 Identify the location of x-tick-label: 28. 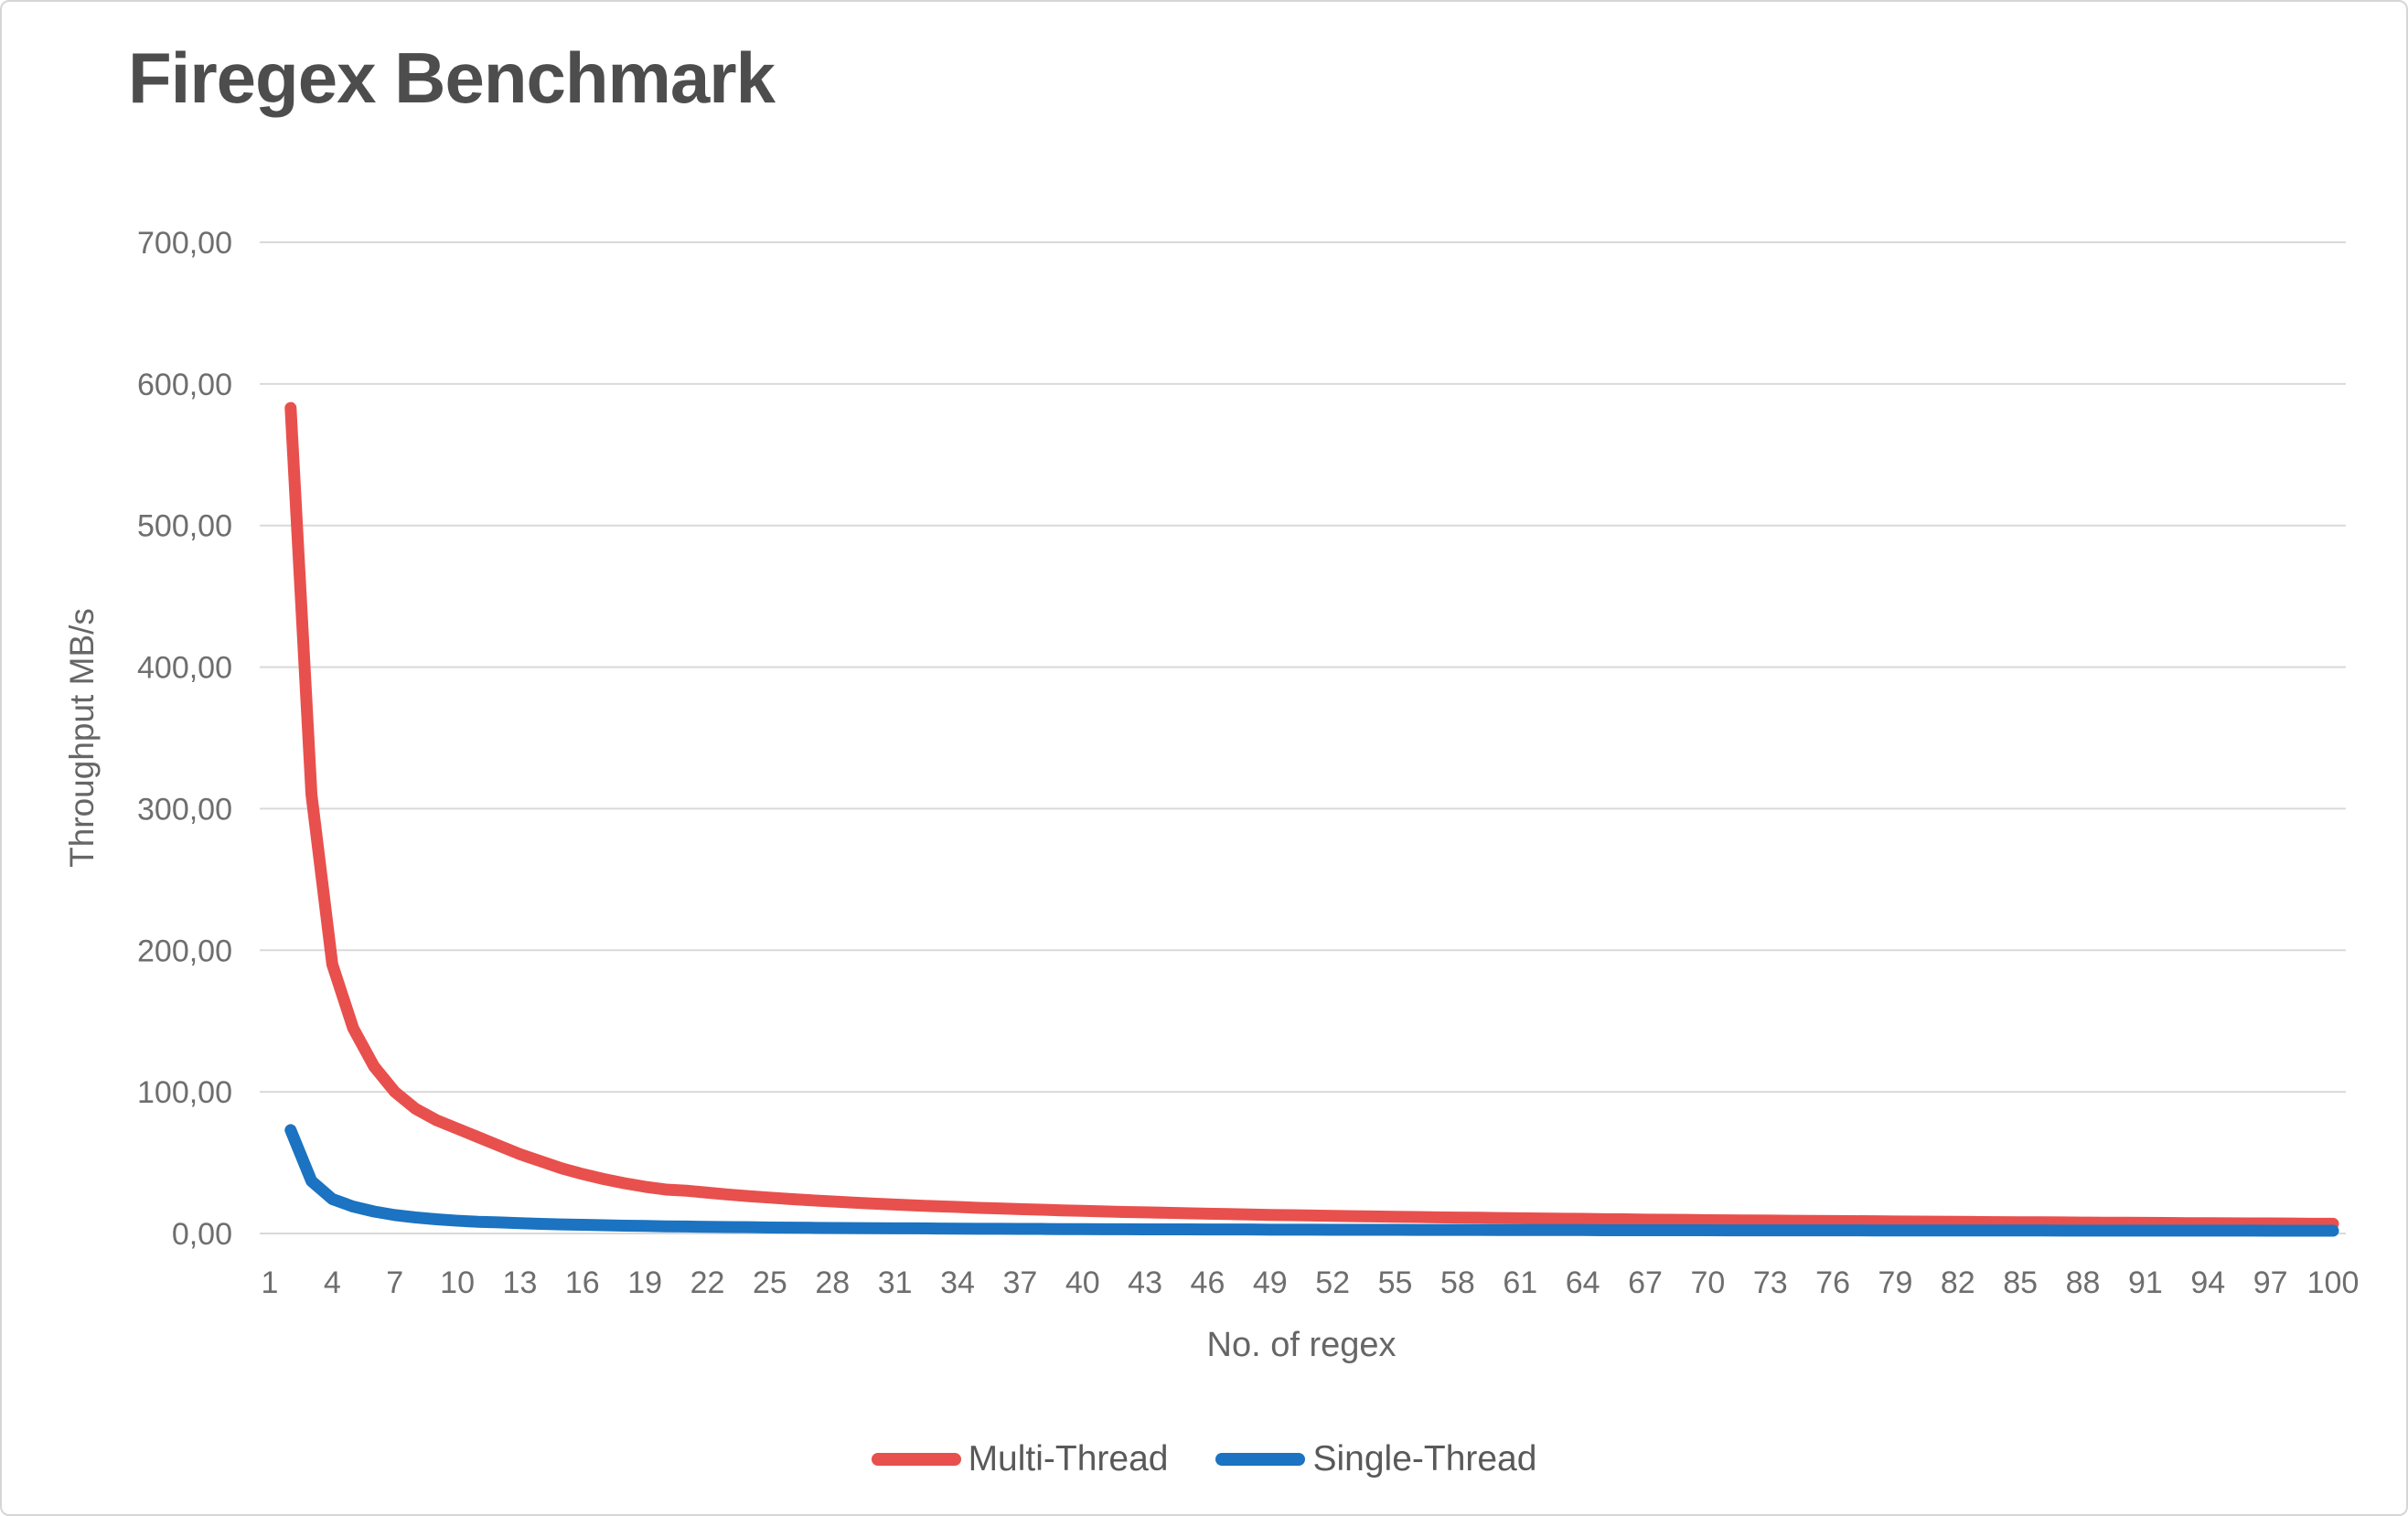
(832, 1282).